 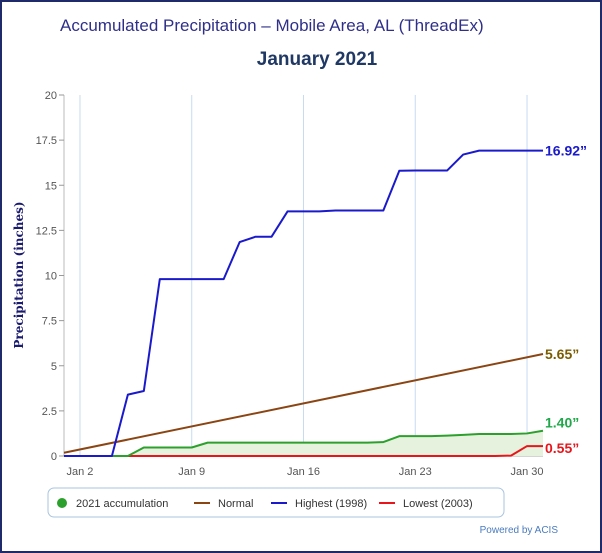 I want to click on series-line-normal, so click(x=303, y=403).